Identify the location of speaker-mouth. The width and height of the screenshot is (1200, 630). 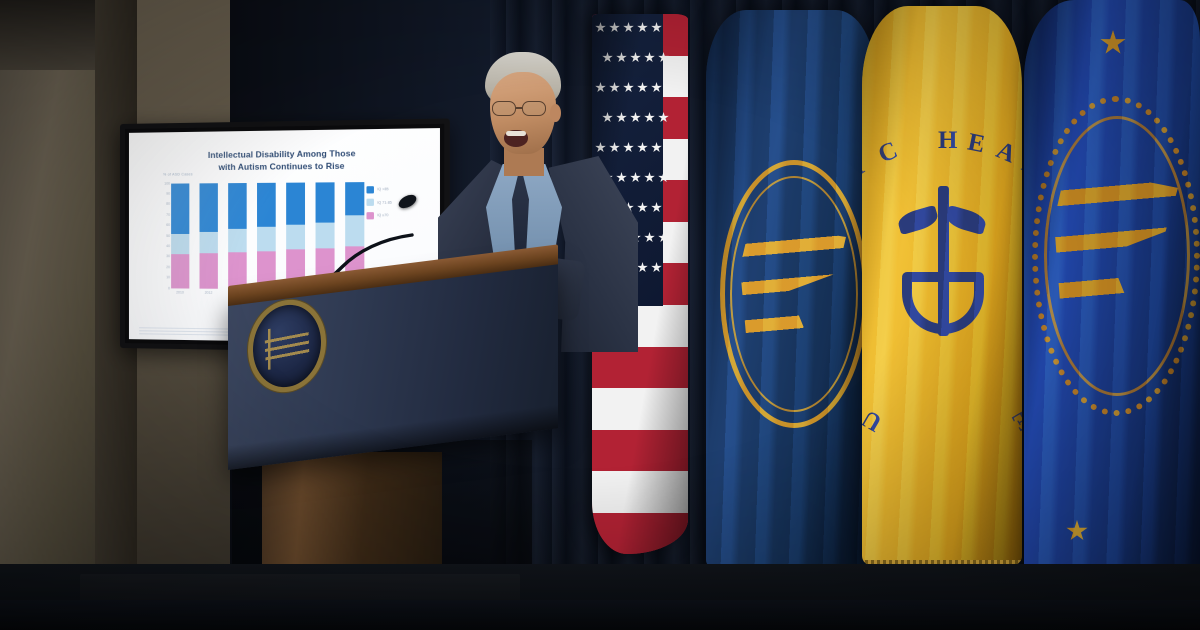
(516, 138).